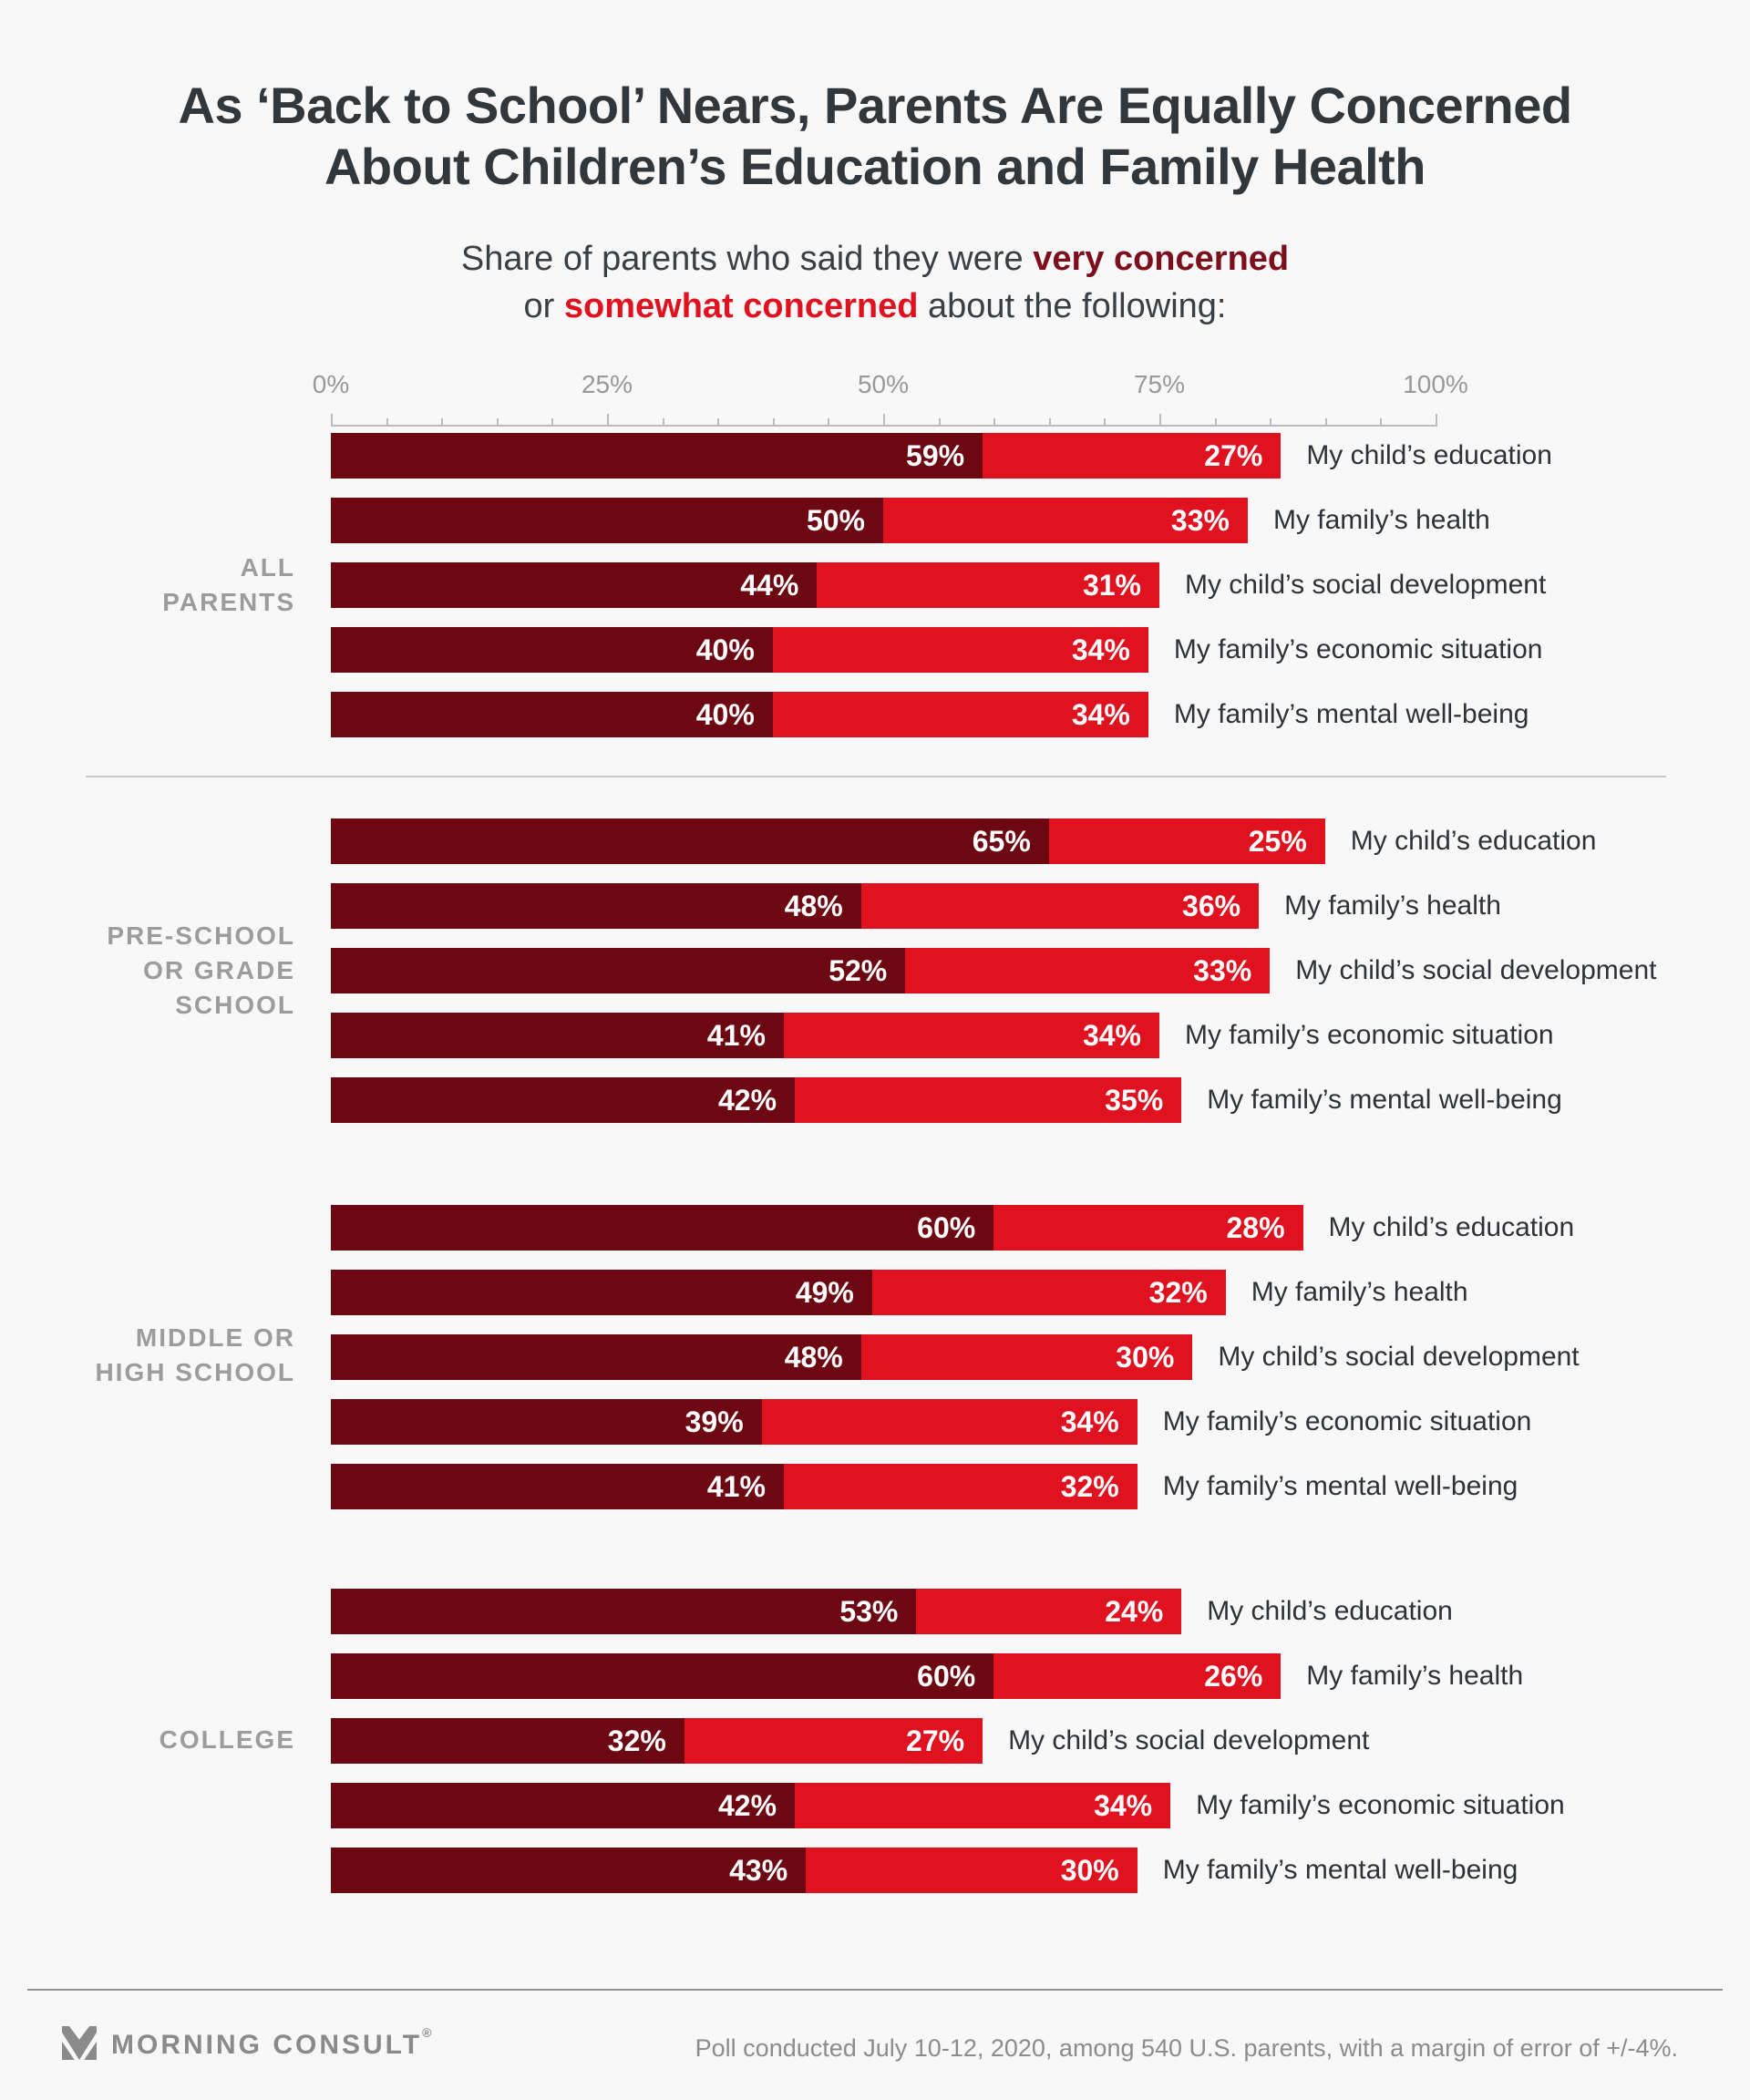 The image size is (1750, 2100). I want to click on bar-segment-very: 39%, so click(546, 1422).